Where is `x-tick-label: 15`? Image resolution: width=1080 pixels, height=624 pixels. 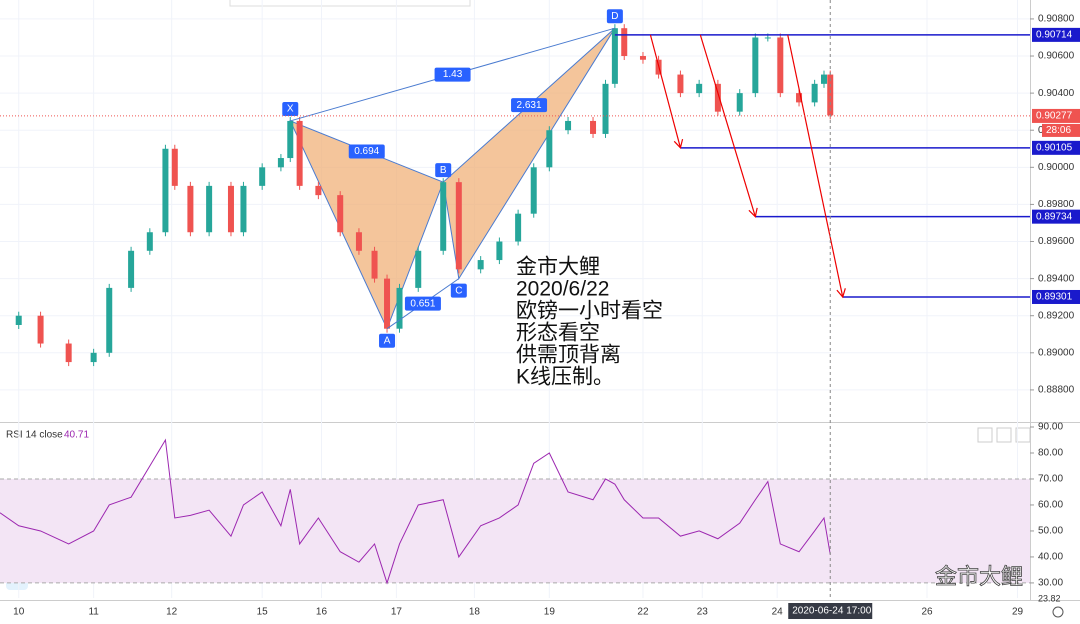 x-tick-label: 15 is located at coordinates (263, 612).